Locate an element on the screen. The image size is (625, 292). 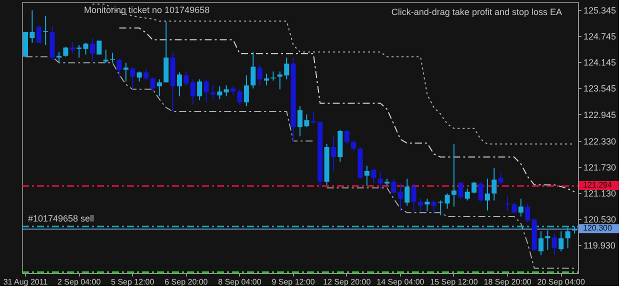
x-tick-label: 20 Sep 04:00 is located at coordinates (561, 282).